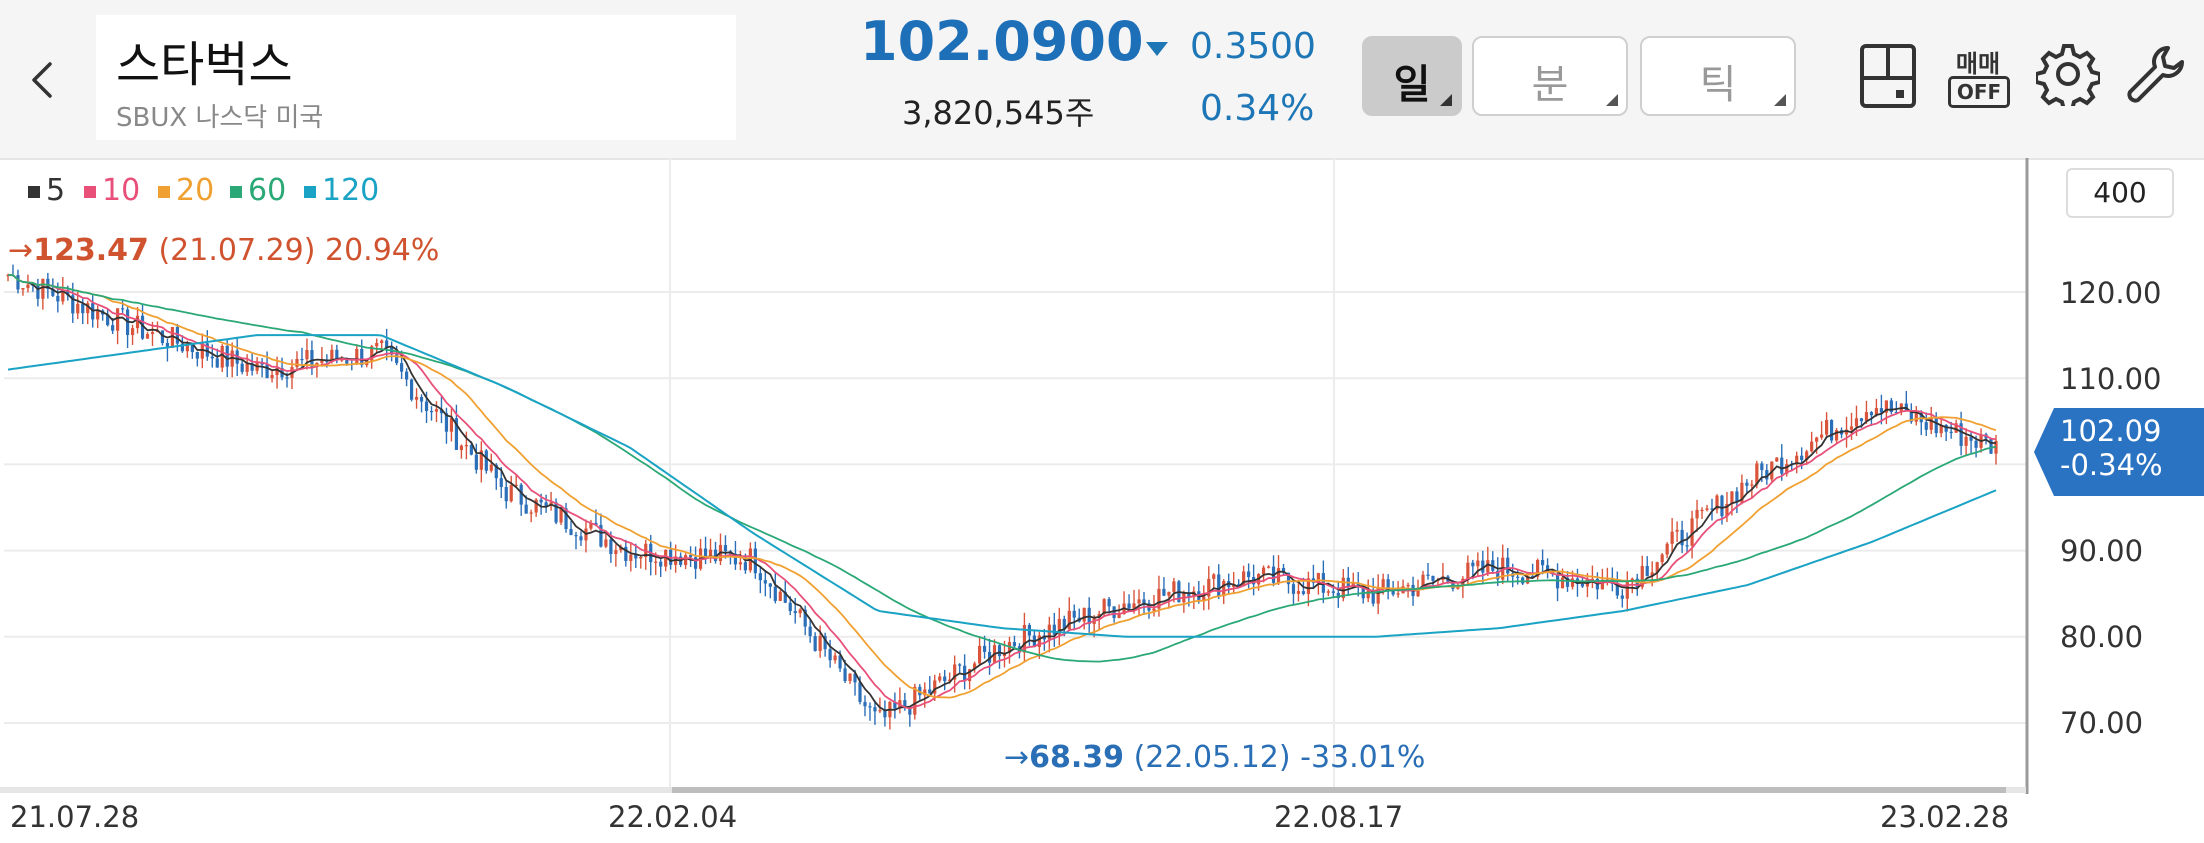 The height and width of the screenshot is (843, 2204). Describe the element at coordinates (1978, 76) in the screenshot. I see `trade-off-icon: 매매 OFF` at that location.